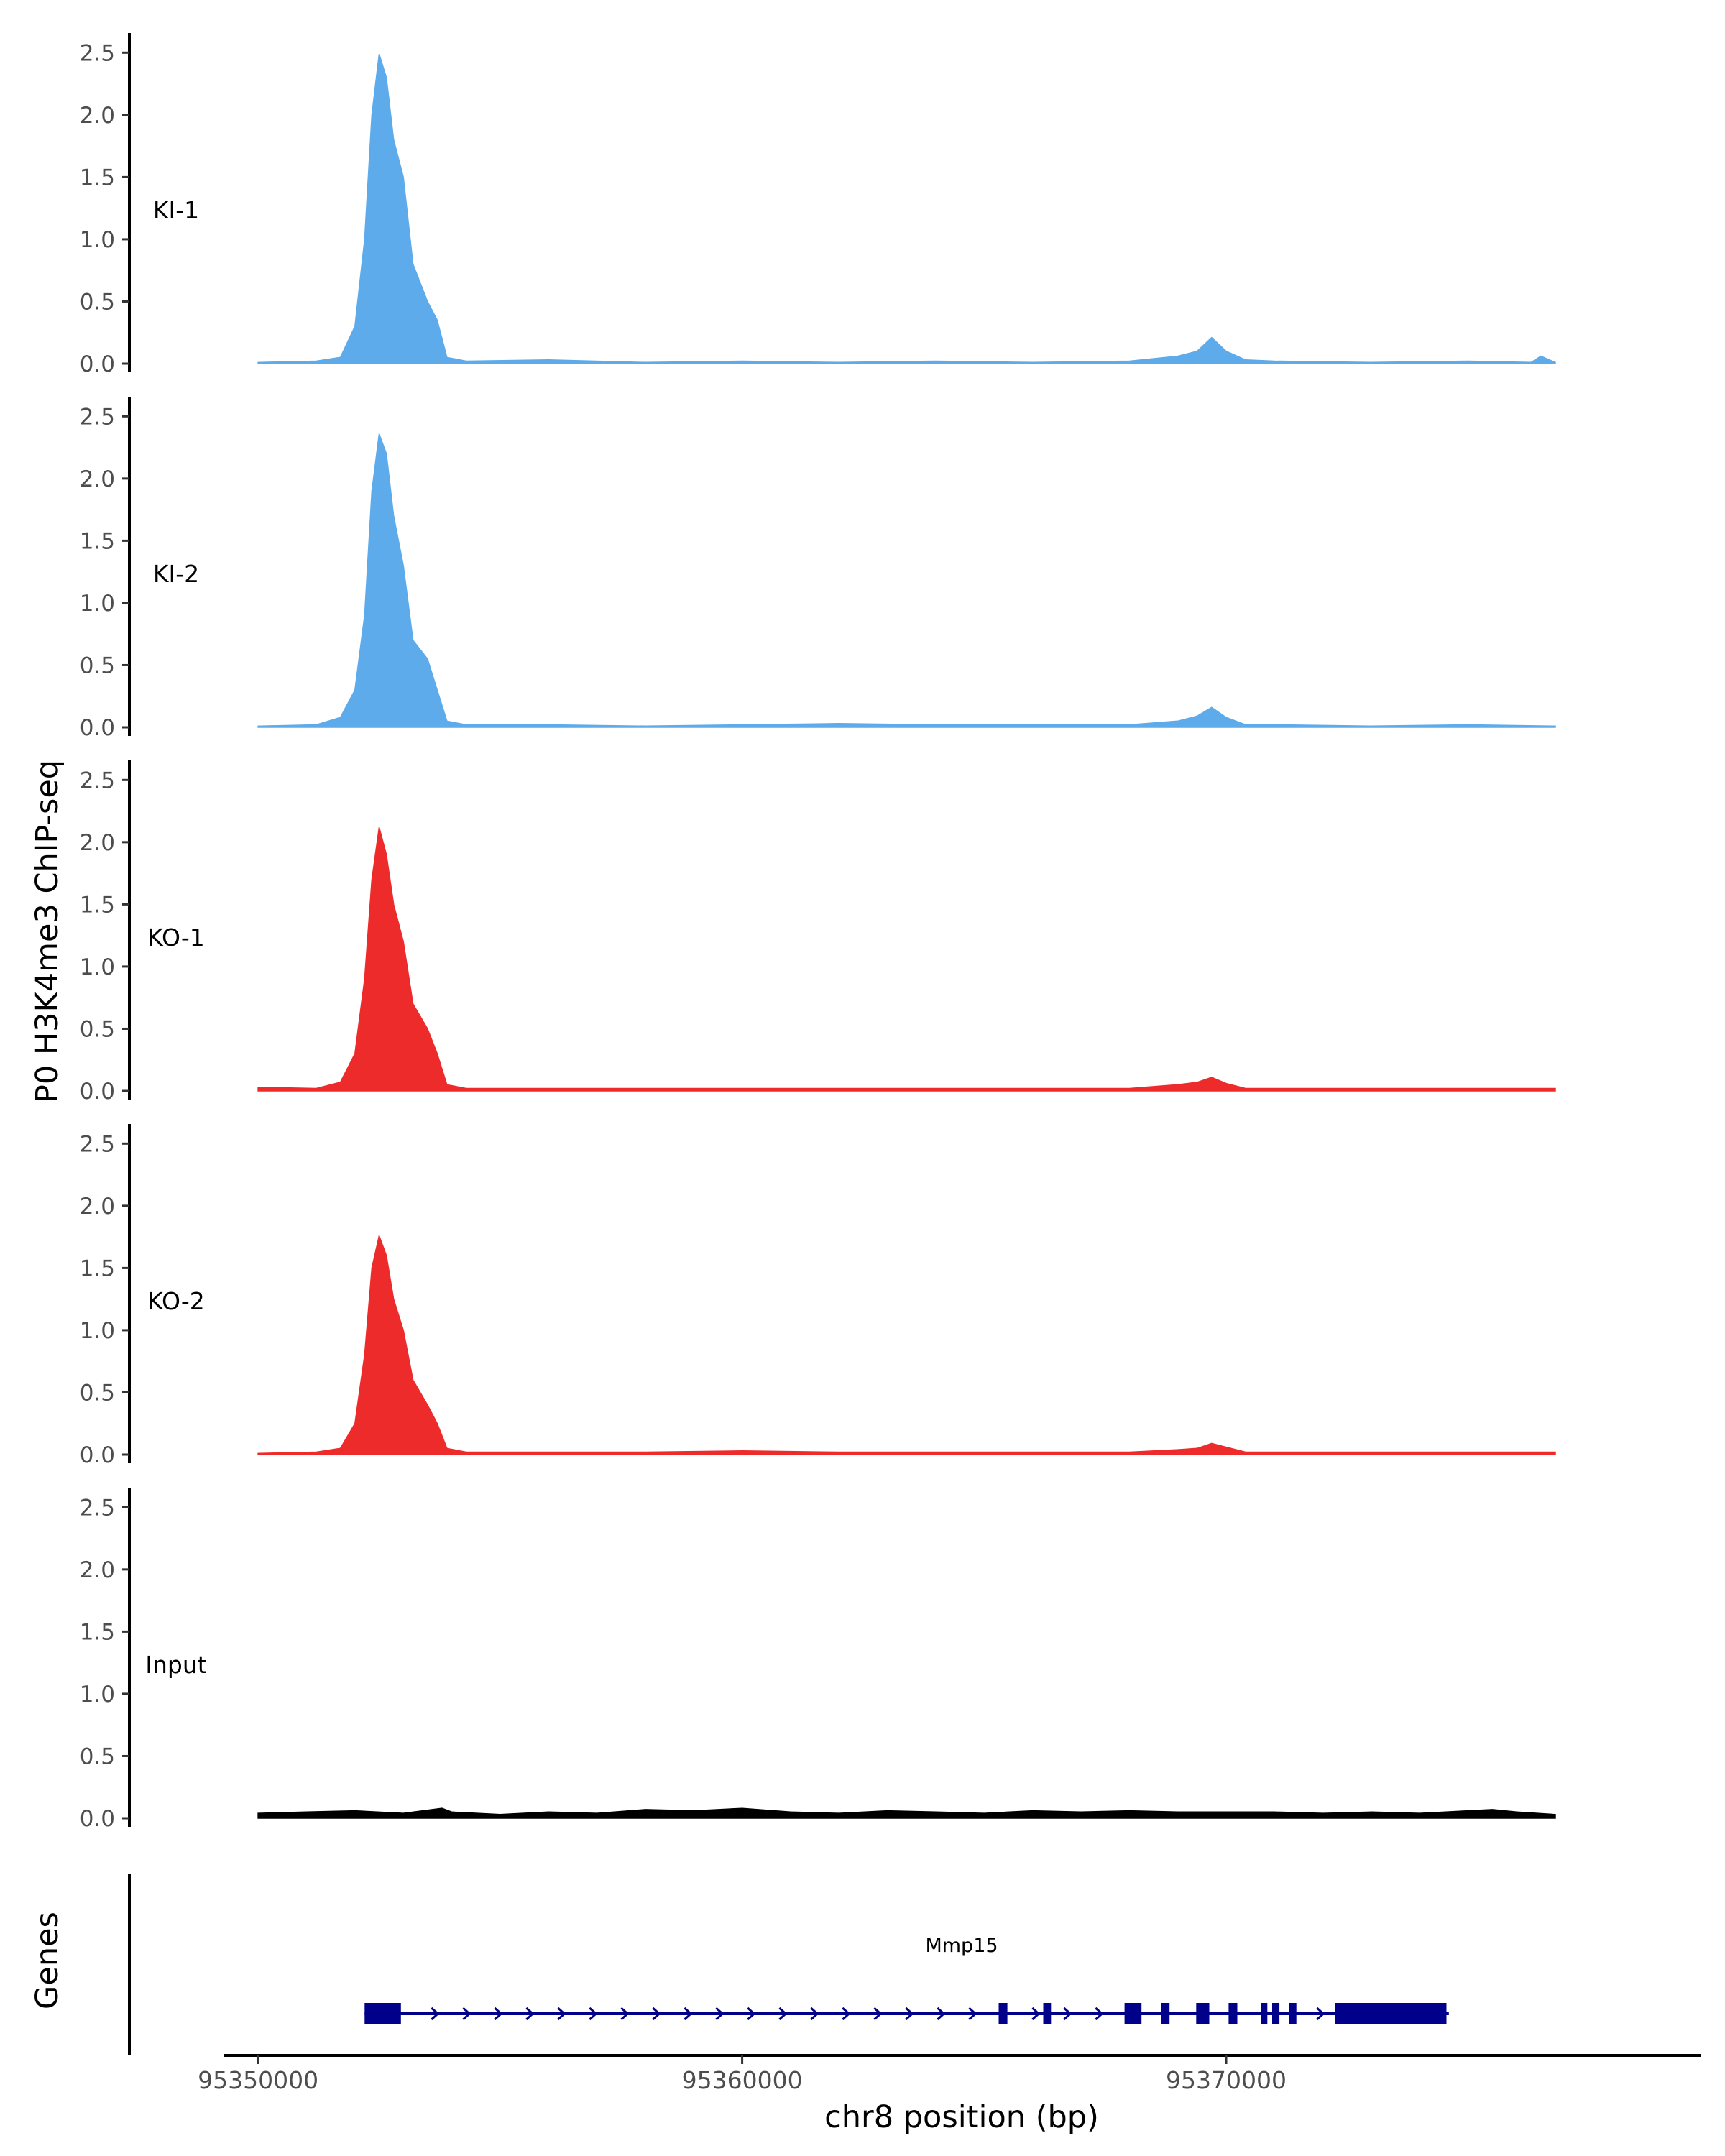 Image resolution: width=1725 pixels, height=2156 pixels. I want to click on gene-body, so click(906, 2013).